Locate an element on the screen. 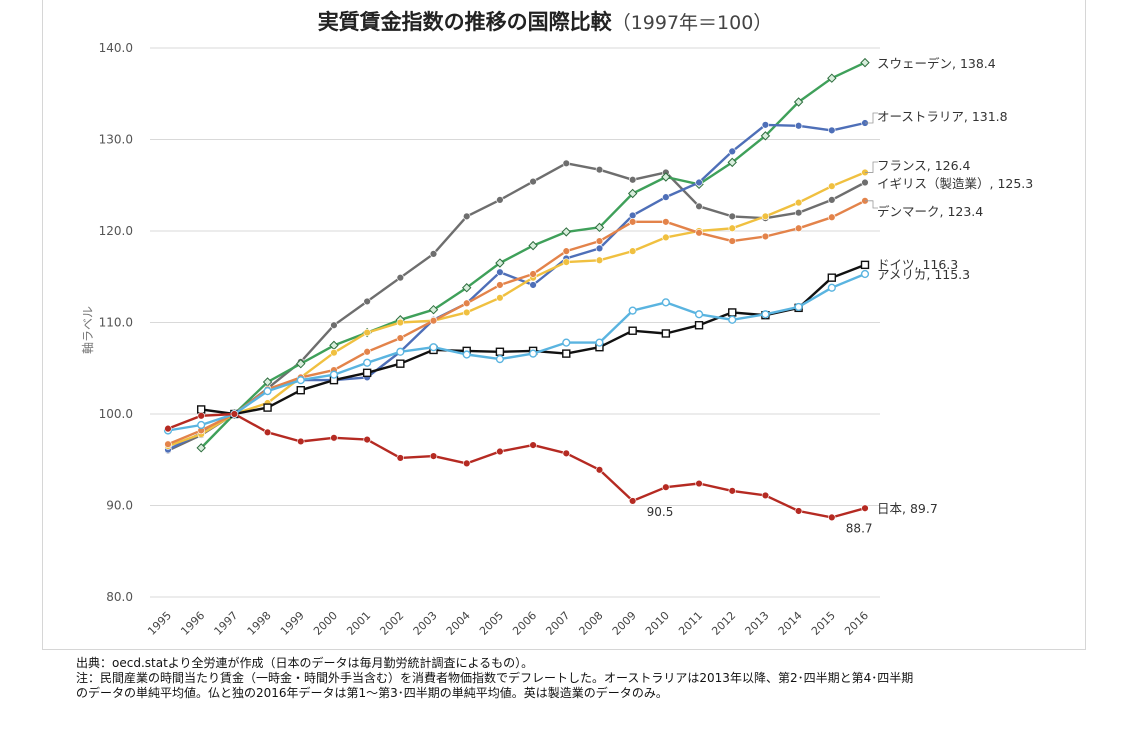 Image resolution: width=1125 pixels, height=745 pixels. series-label: ドイツ, 116.3 is located at coordinates (917, 264).